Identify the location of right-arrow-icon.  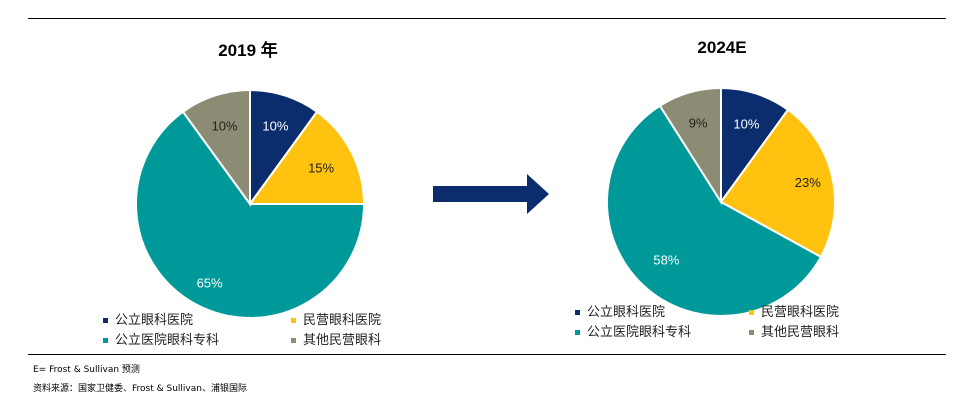
(491, 194).